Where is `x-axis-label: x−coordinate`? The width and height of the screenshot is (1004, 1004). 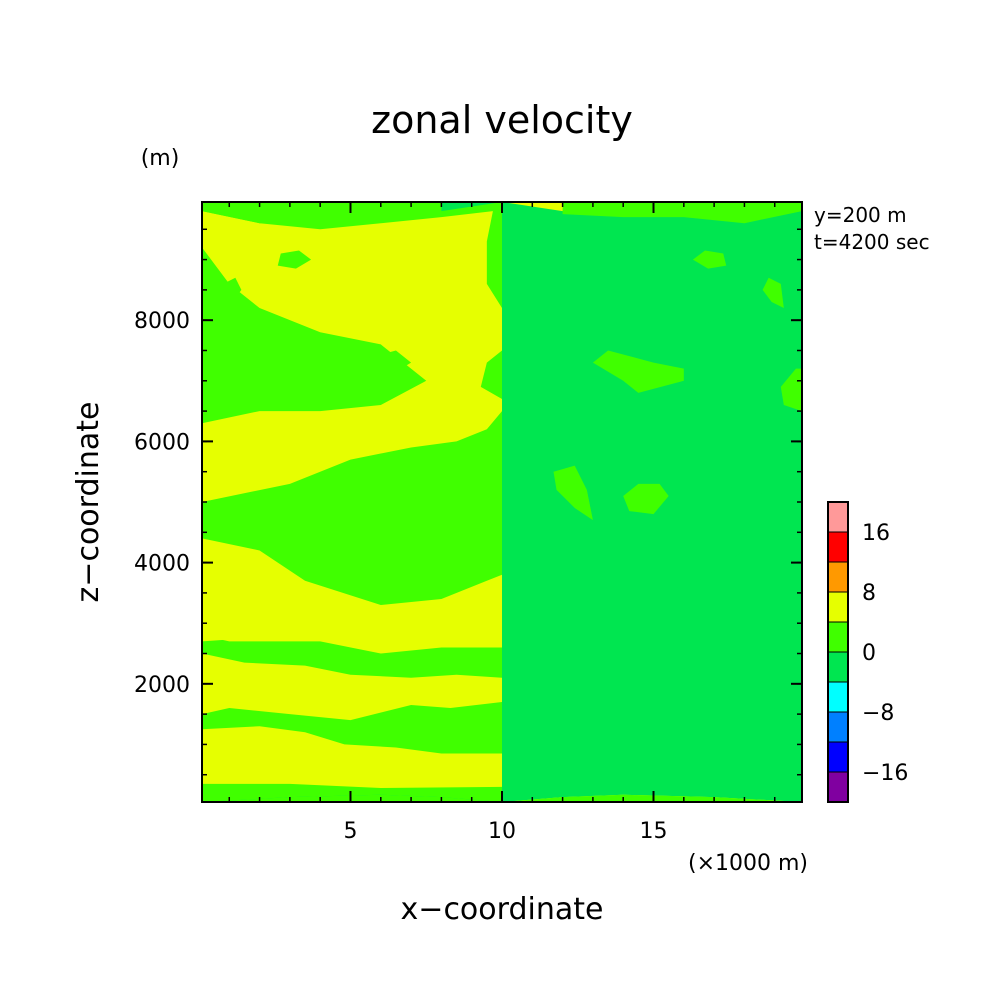 x-axis-label: x−coordinate is located at coordinates (502, 909).